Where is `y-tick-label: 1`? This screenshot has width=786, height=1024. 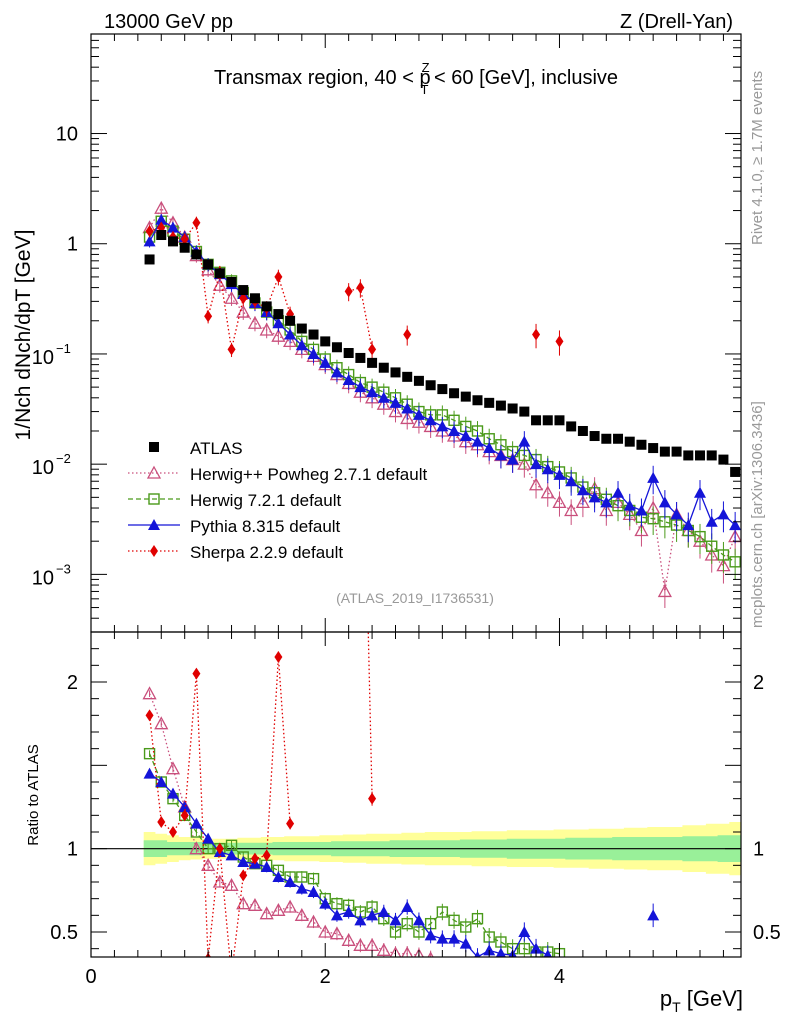 y-tick-label: 1 is located at coordinates (72, 245).